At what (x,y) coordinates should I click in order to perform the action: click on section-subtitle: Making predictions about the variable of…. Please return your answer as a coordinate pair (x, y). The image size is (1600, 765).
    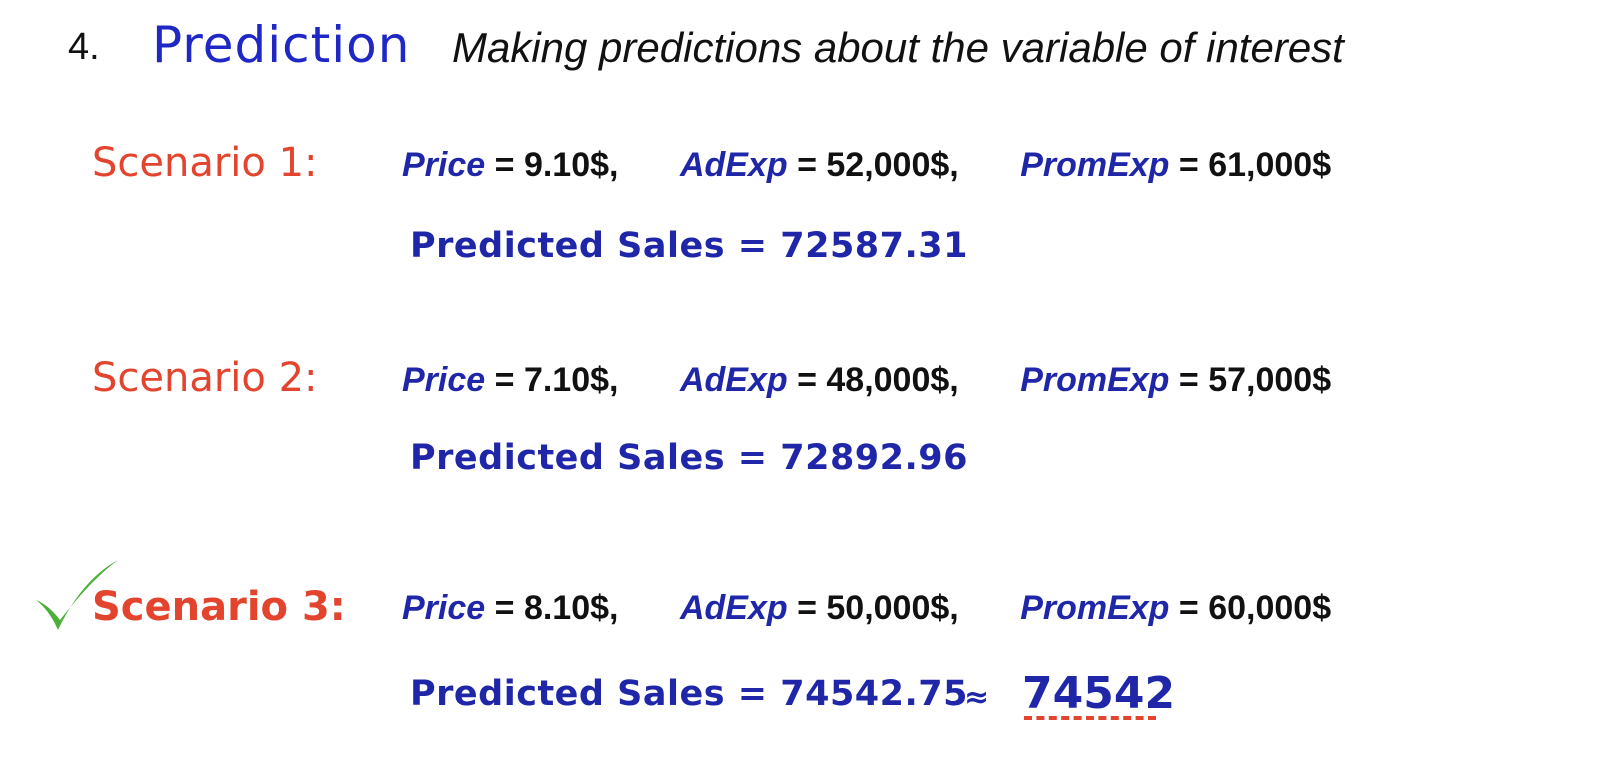
    Looking at the image, I should click on (898, 47).